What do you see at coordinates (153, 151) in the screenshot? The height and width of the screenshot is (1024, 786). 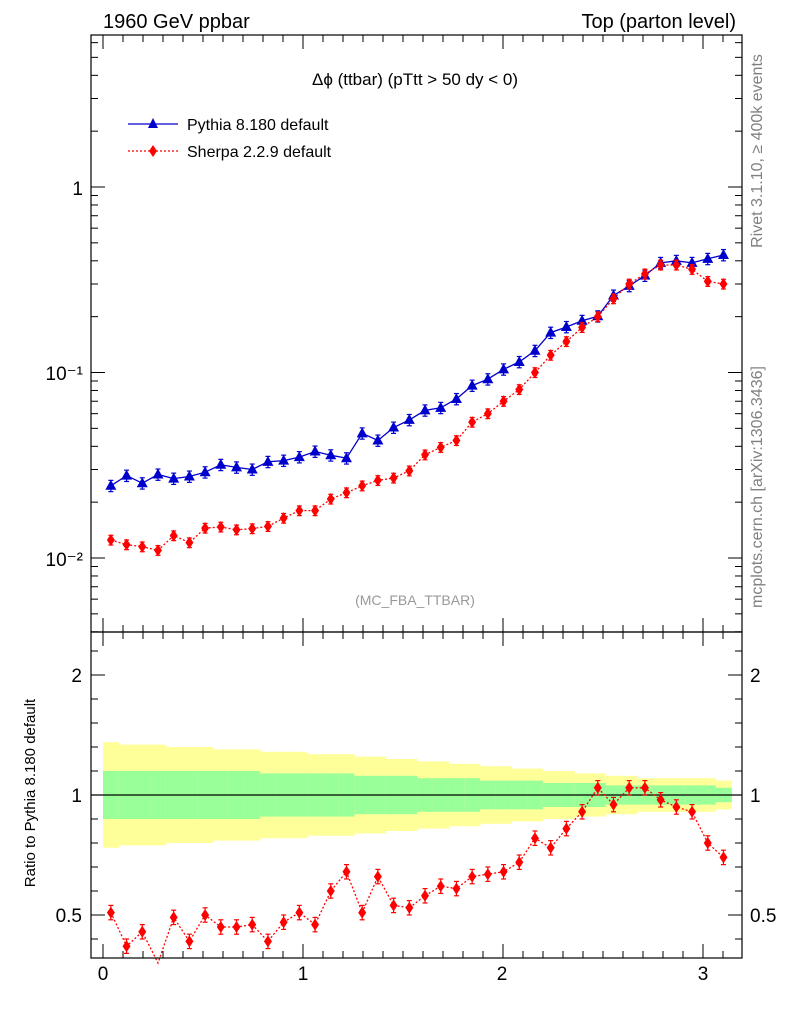 I see `legend-marker-sherpa` at bounding box center [153, 151].